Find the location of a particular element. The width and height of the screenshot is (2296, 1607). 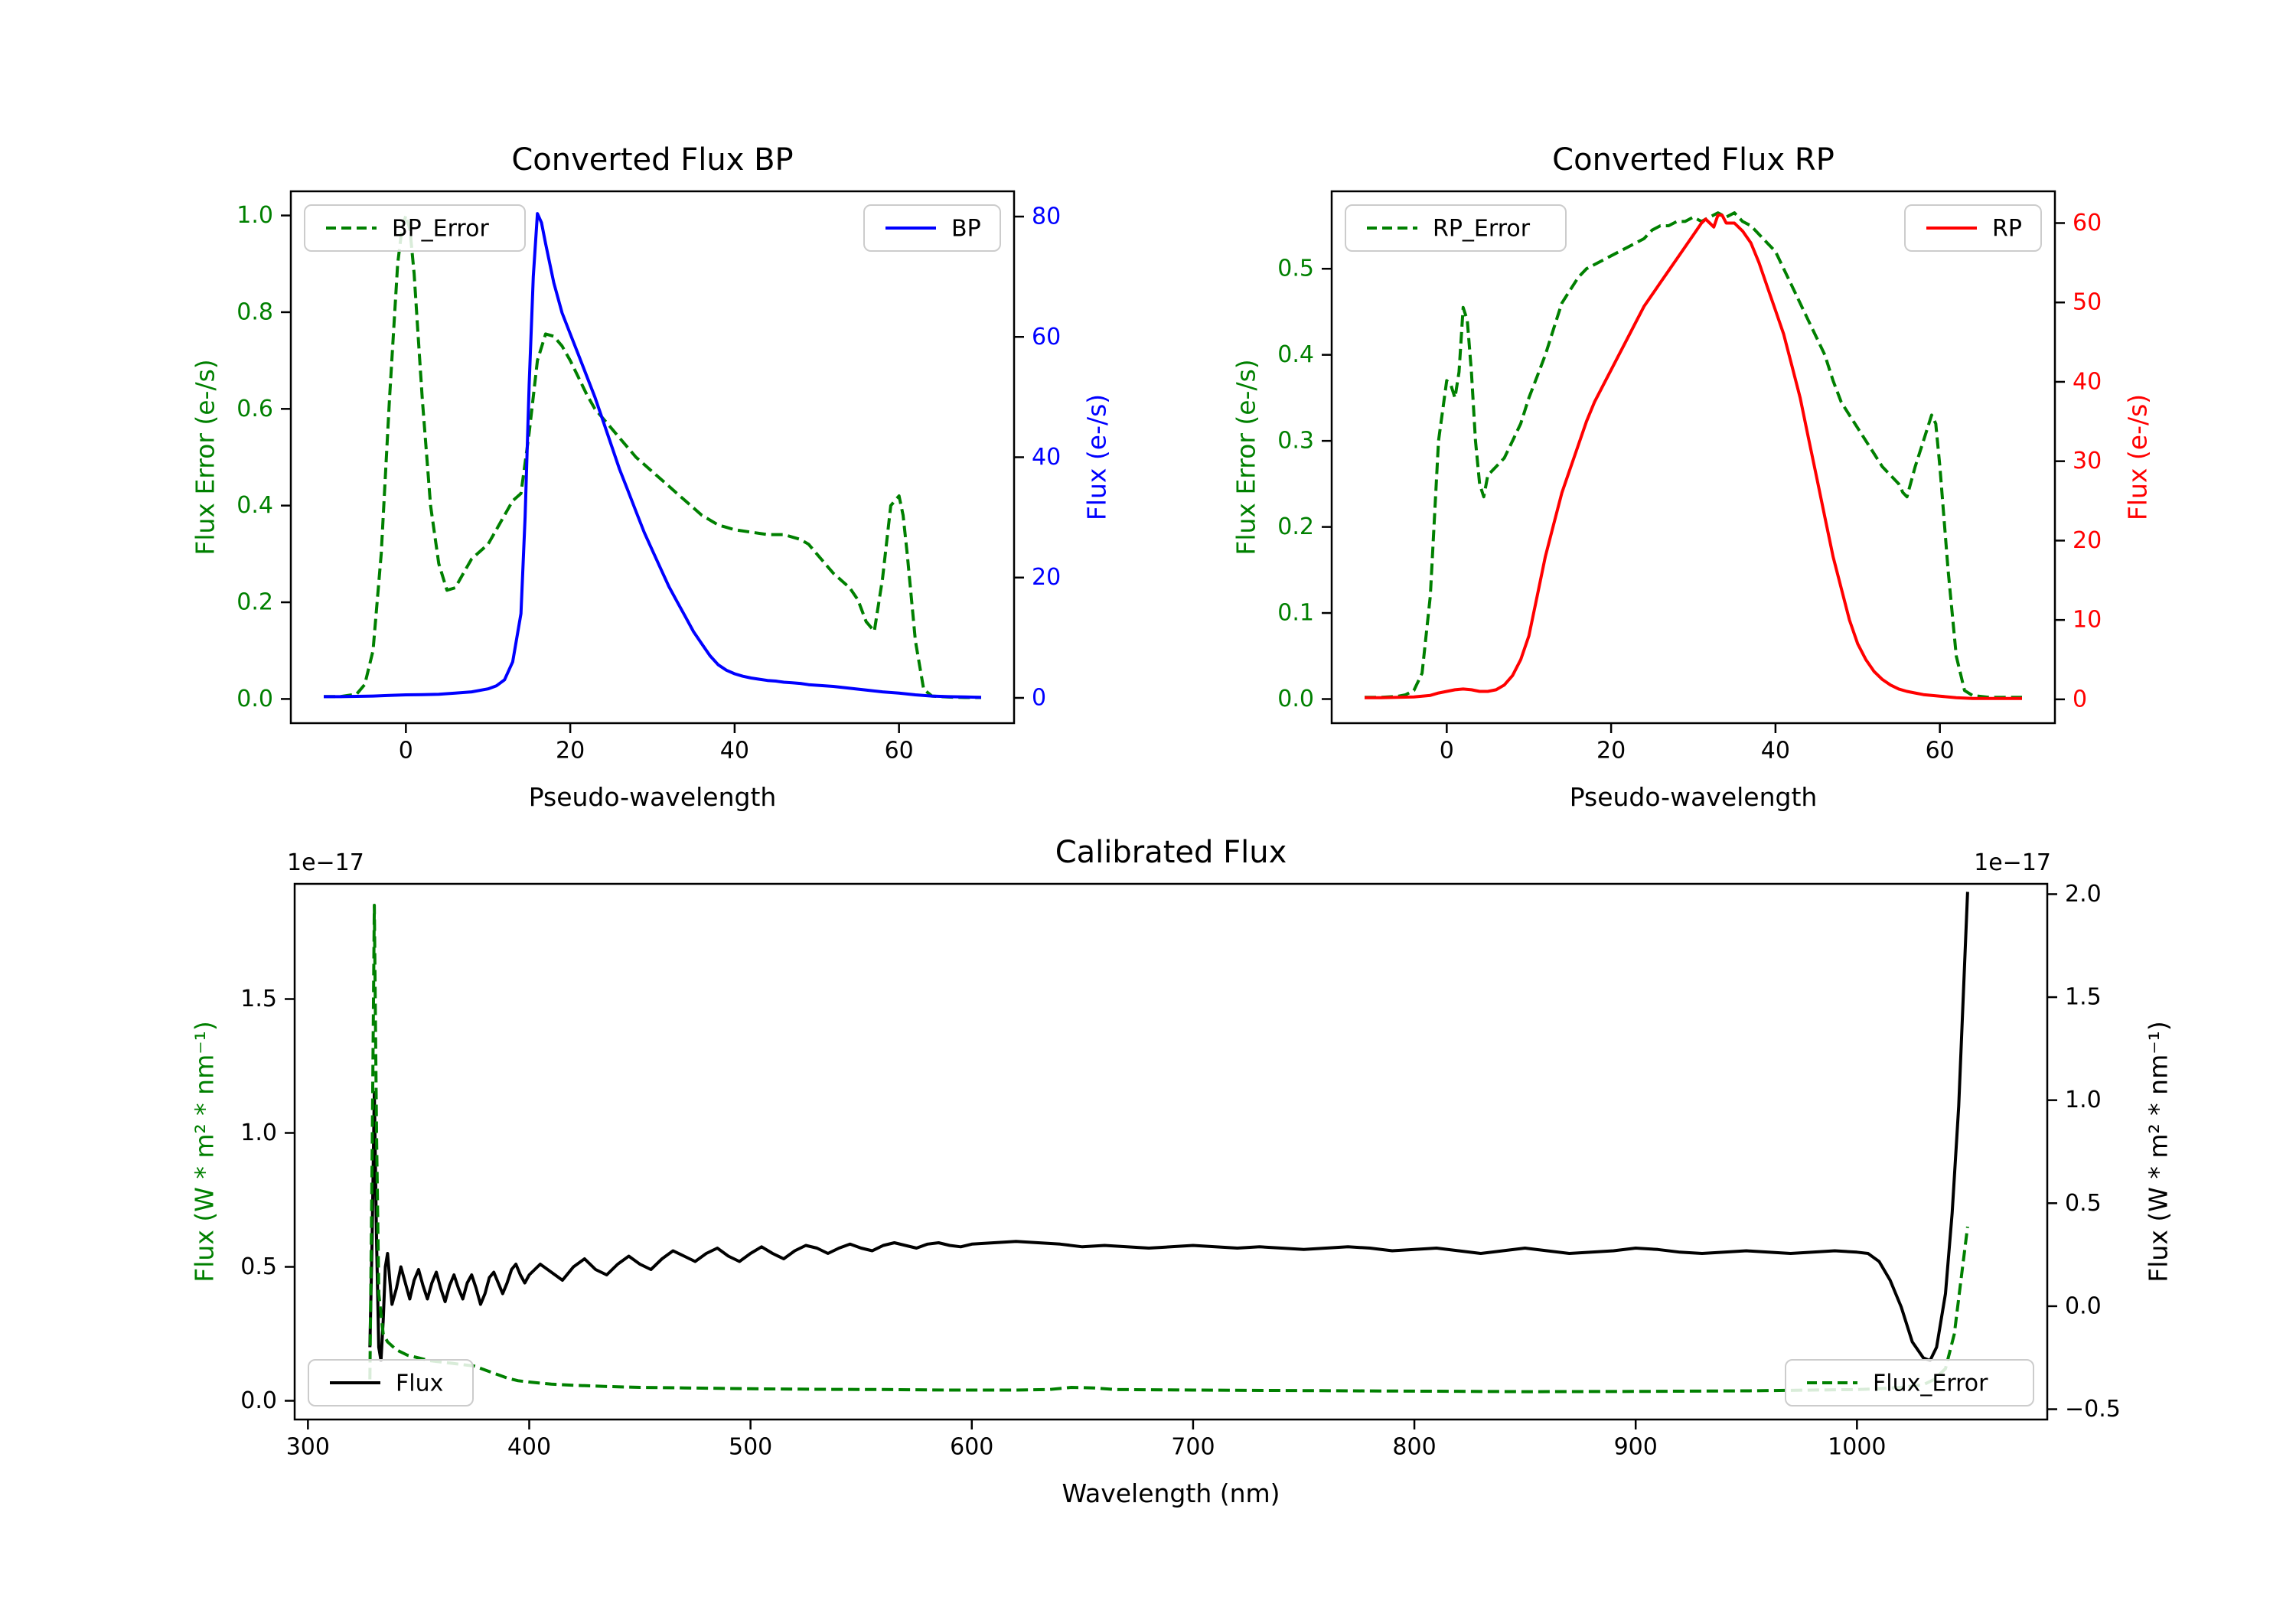

legend-label: RP is located at coordinates (2007, 229).